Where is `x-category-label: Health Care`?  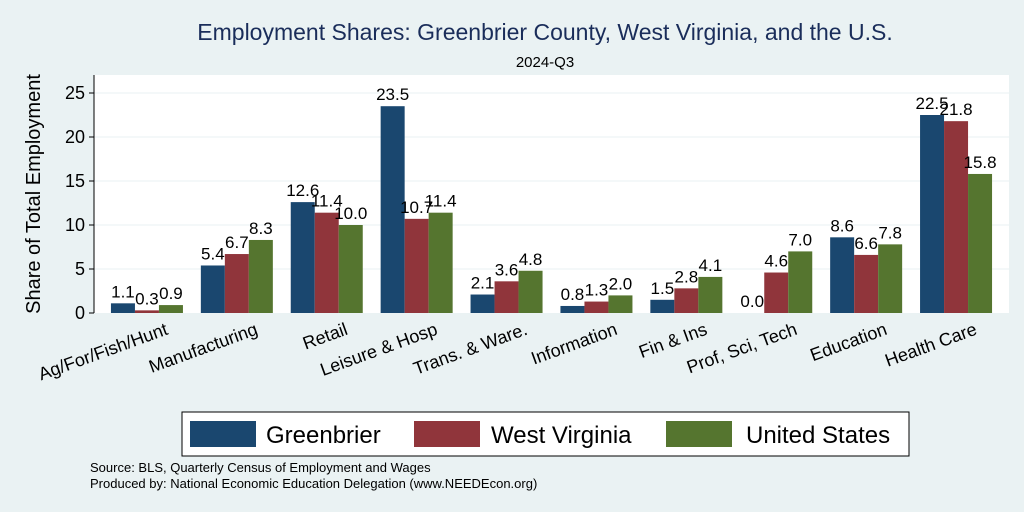 x-category-label: Health Care is located at coordinates (930, 345).